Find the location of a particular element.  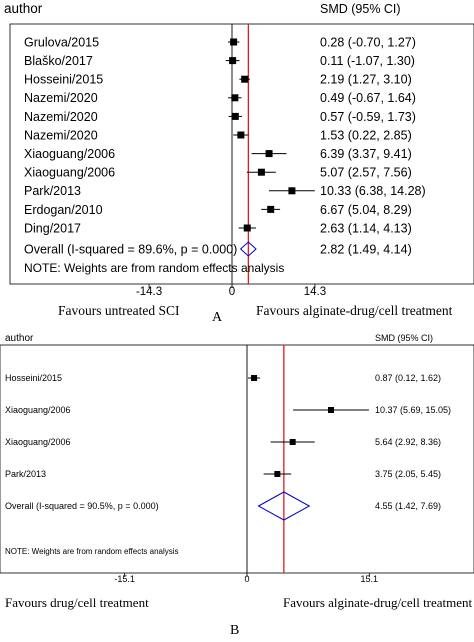

p2-x-tick-label: -15.1 is located at coordinates (124, 579).